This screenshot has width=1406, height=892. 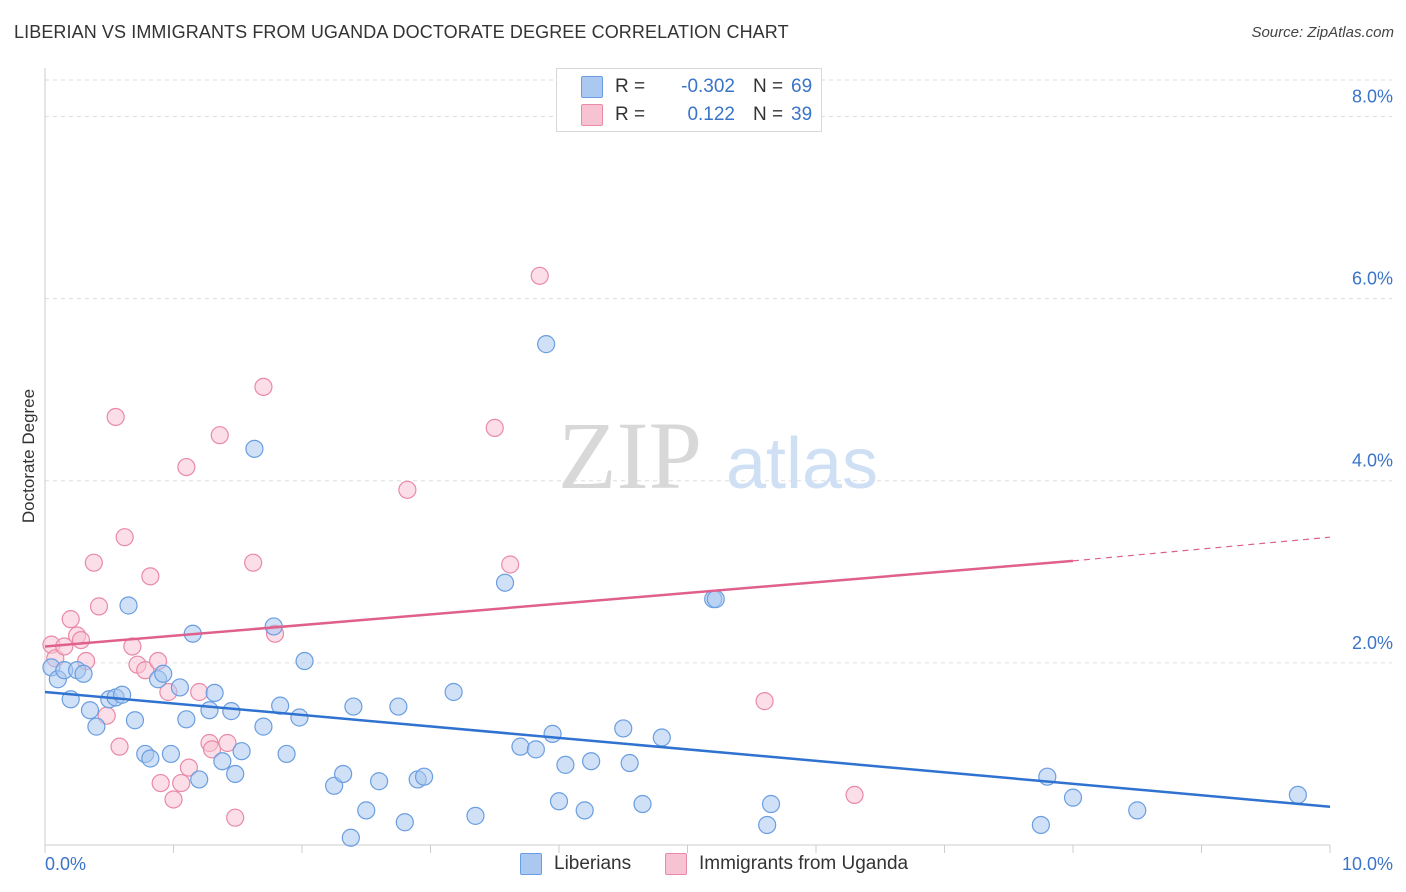 I want to click on legend-n-value: 69, so click(x=802, y=86).